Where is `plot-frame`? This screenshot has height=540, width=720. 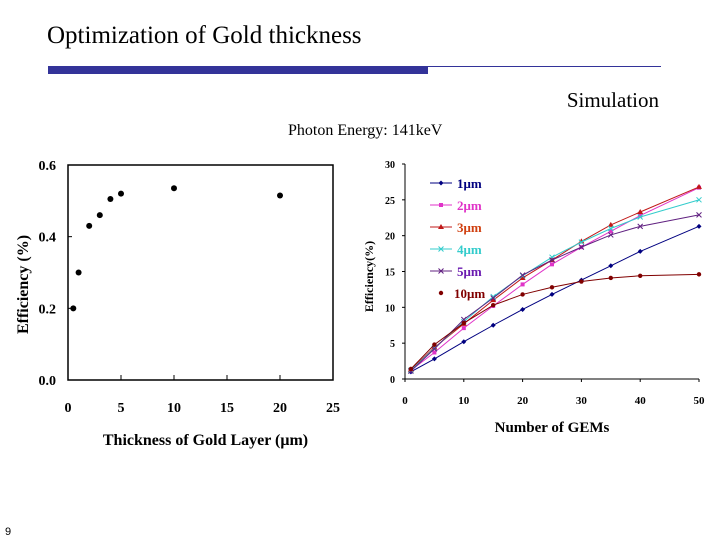
plot-frame is located at coordinates (200, 272).